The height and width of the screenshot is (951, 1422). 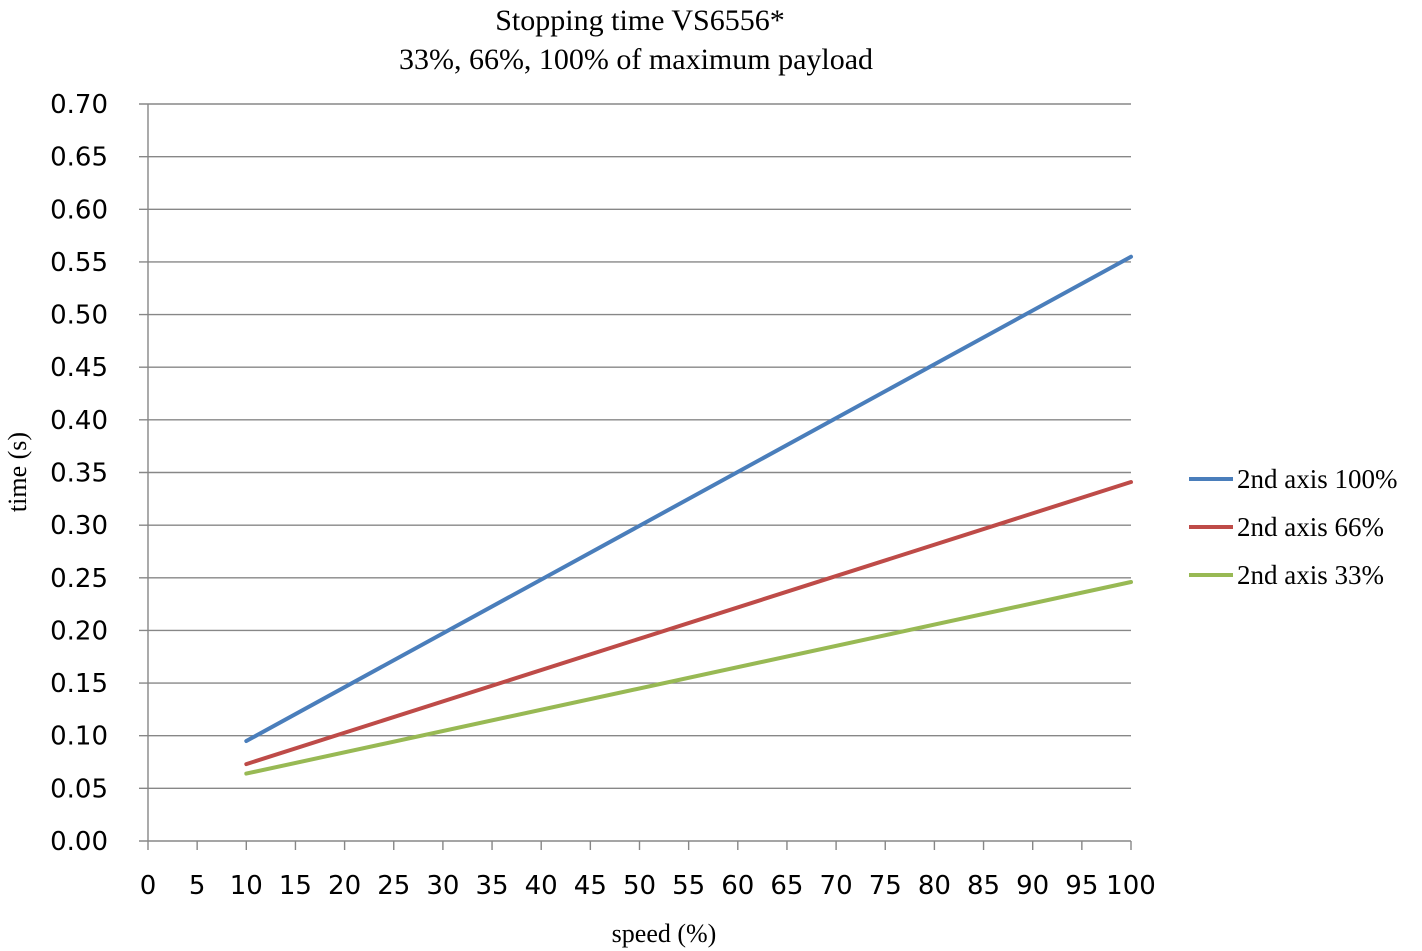 What do you see at coordinates (393, 886) in the screenshot?
I see `x-tick-label: 25` at bounding box center [393, 886].